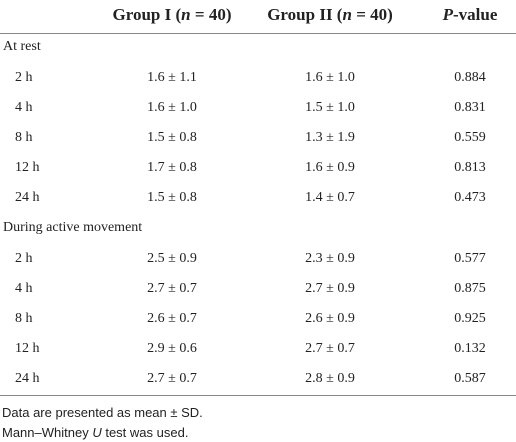  I want to click on table-cell: 0.884, so click(470, 77).